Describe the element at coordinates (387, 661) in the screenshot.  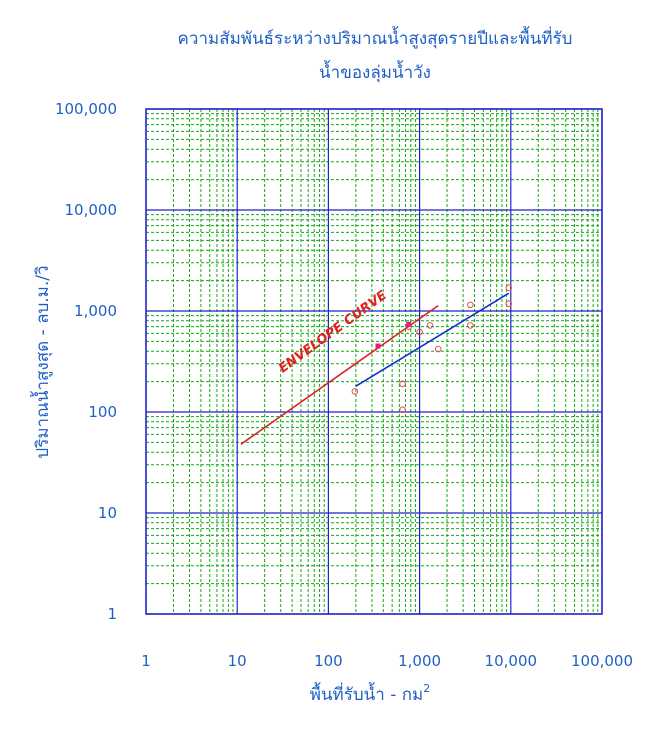
I see `x-tick-labels: 1 10 100 1,000 10,000 100,000` at that location.